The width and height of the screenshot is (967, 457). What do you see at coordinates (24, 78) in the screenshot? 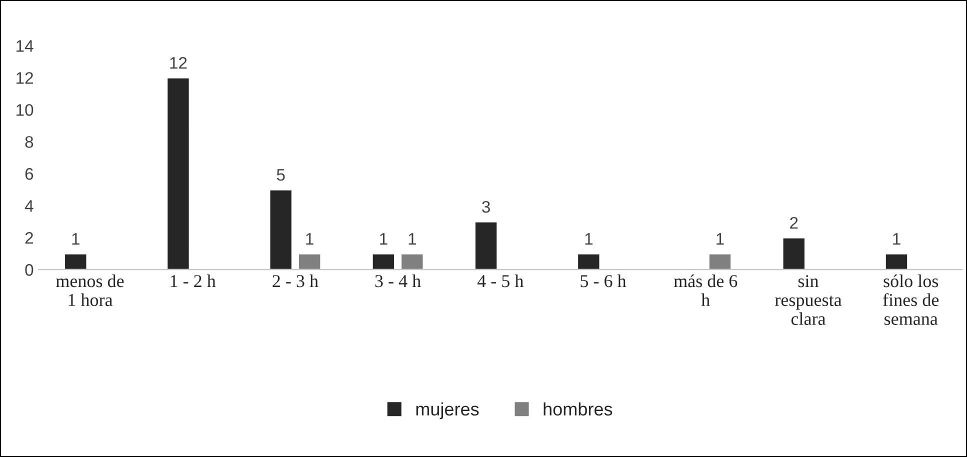
I see `y-tick-label: 12` at bounding box center [24, 78].